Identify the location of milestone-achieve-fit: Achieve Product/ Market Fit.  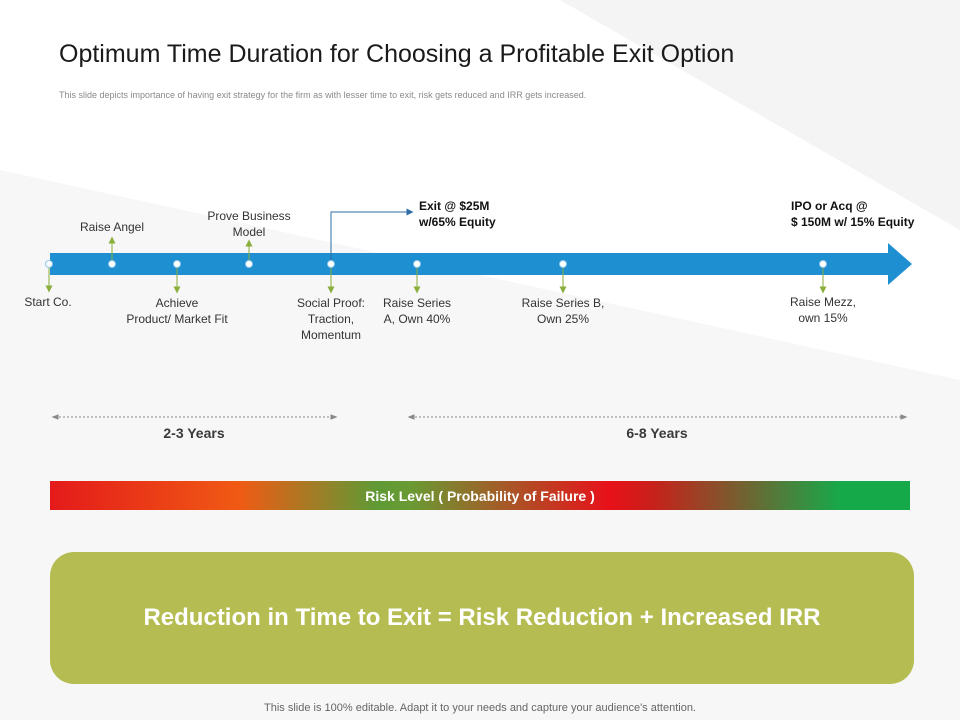
(177, 311).